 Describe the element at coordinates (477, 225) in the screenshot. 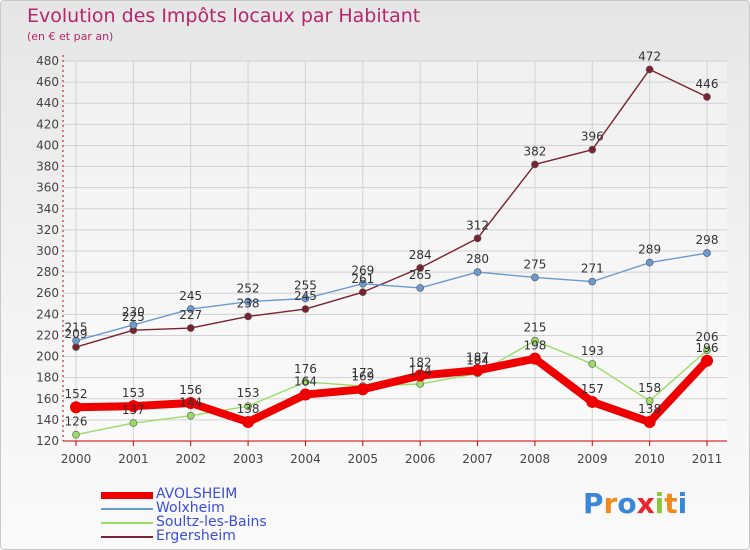

I see `data-label: 312` at that location.